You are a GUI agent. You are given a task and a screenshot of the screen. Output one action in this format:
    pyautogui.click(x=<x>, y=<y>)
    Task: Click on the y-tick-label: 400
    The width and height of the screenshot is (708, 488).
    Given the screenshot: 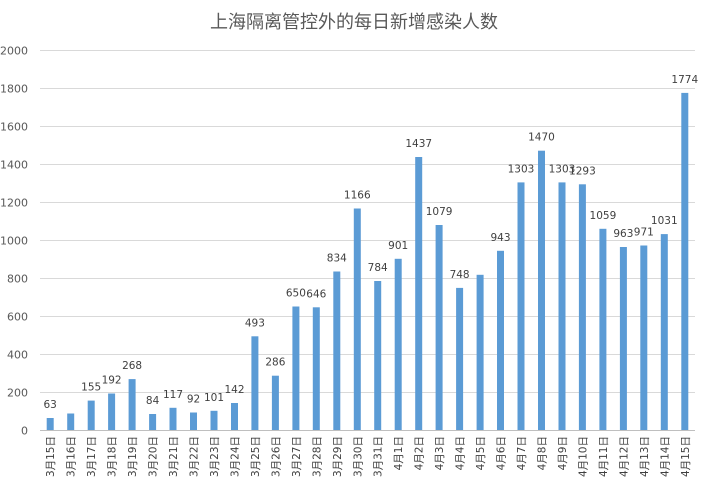 What is the action you would take?
    pyautogui.click(x=17, y=355)
    